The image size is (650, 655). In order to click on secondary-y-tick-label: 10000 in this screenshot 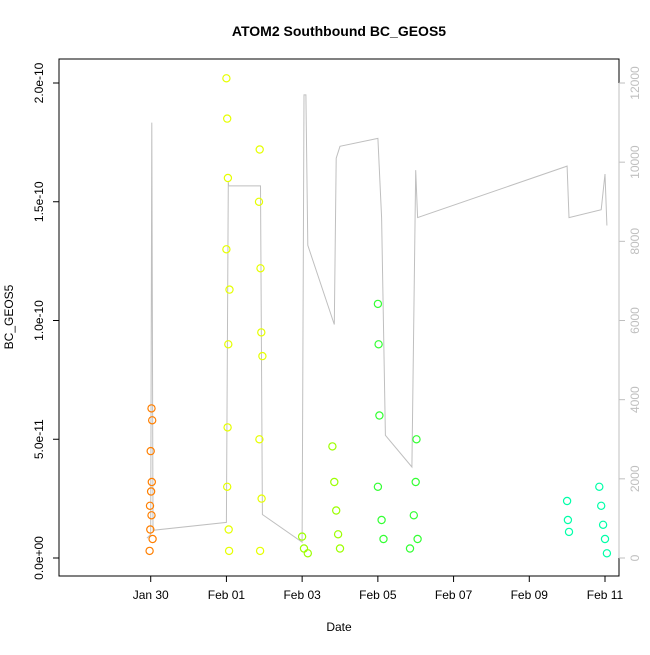, I will do `click(635, 162)`.